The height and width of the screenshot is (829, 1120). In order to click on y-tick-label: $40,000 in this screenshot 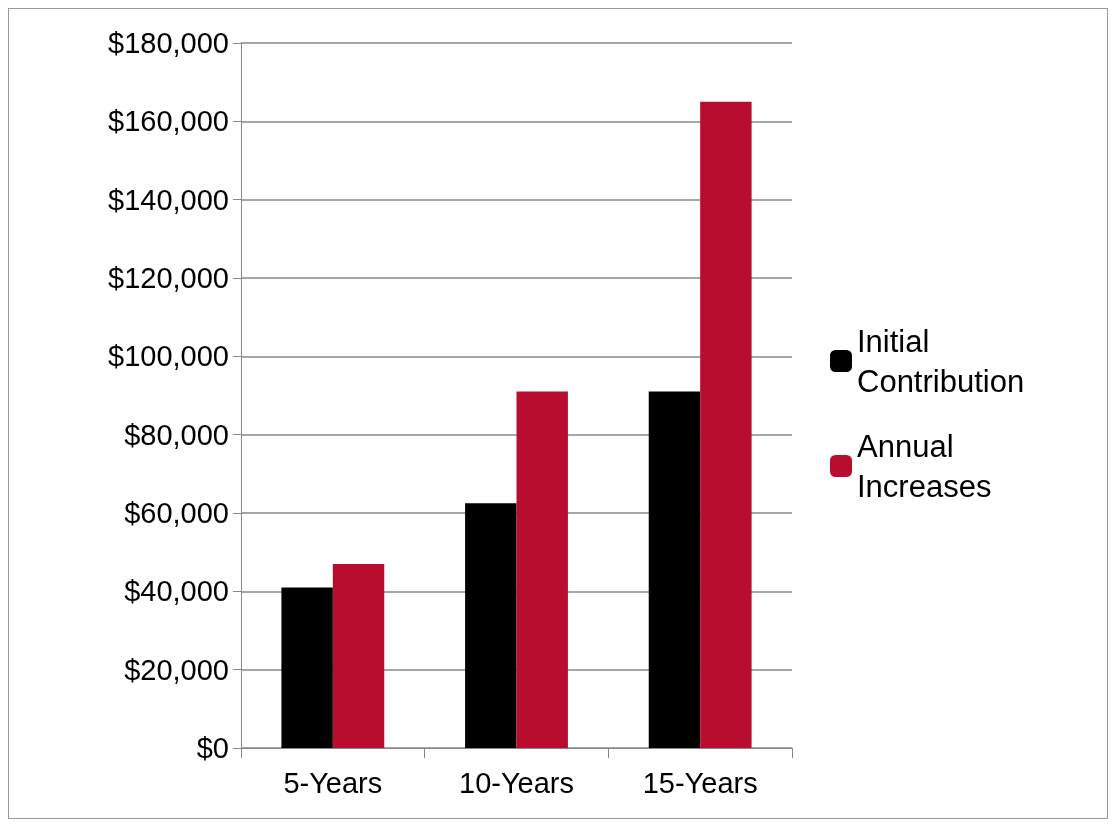, I will do `click(176, 591)`.